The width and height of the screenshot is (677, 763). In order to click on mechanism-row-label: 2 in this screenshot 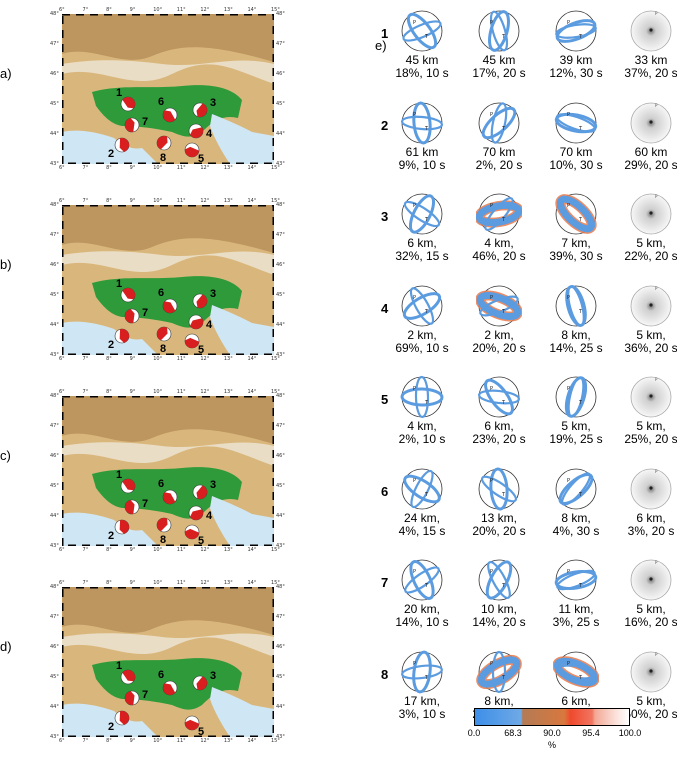, I will do `click(385, 125)`.